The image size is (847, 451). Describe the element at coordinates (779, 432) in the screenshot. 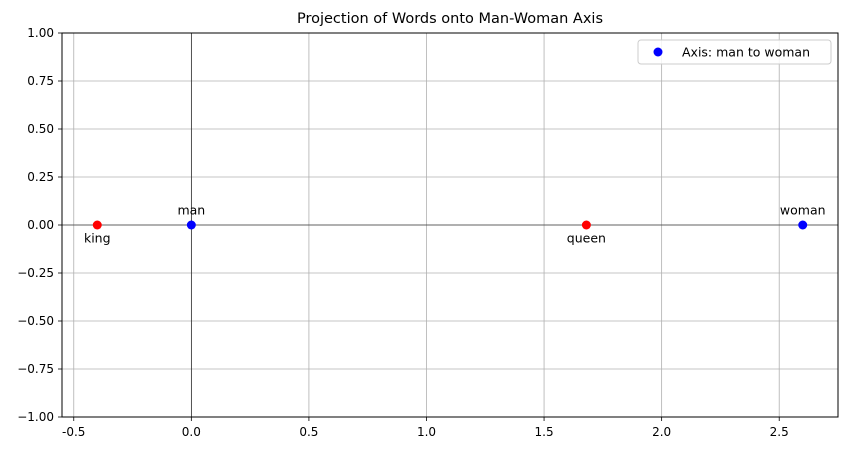

I see `x-tick-label: 2.5` at that location.